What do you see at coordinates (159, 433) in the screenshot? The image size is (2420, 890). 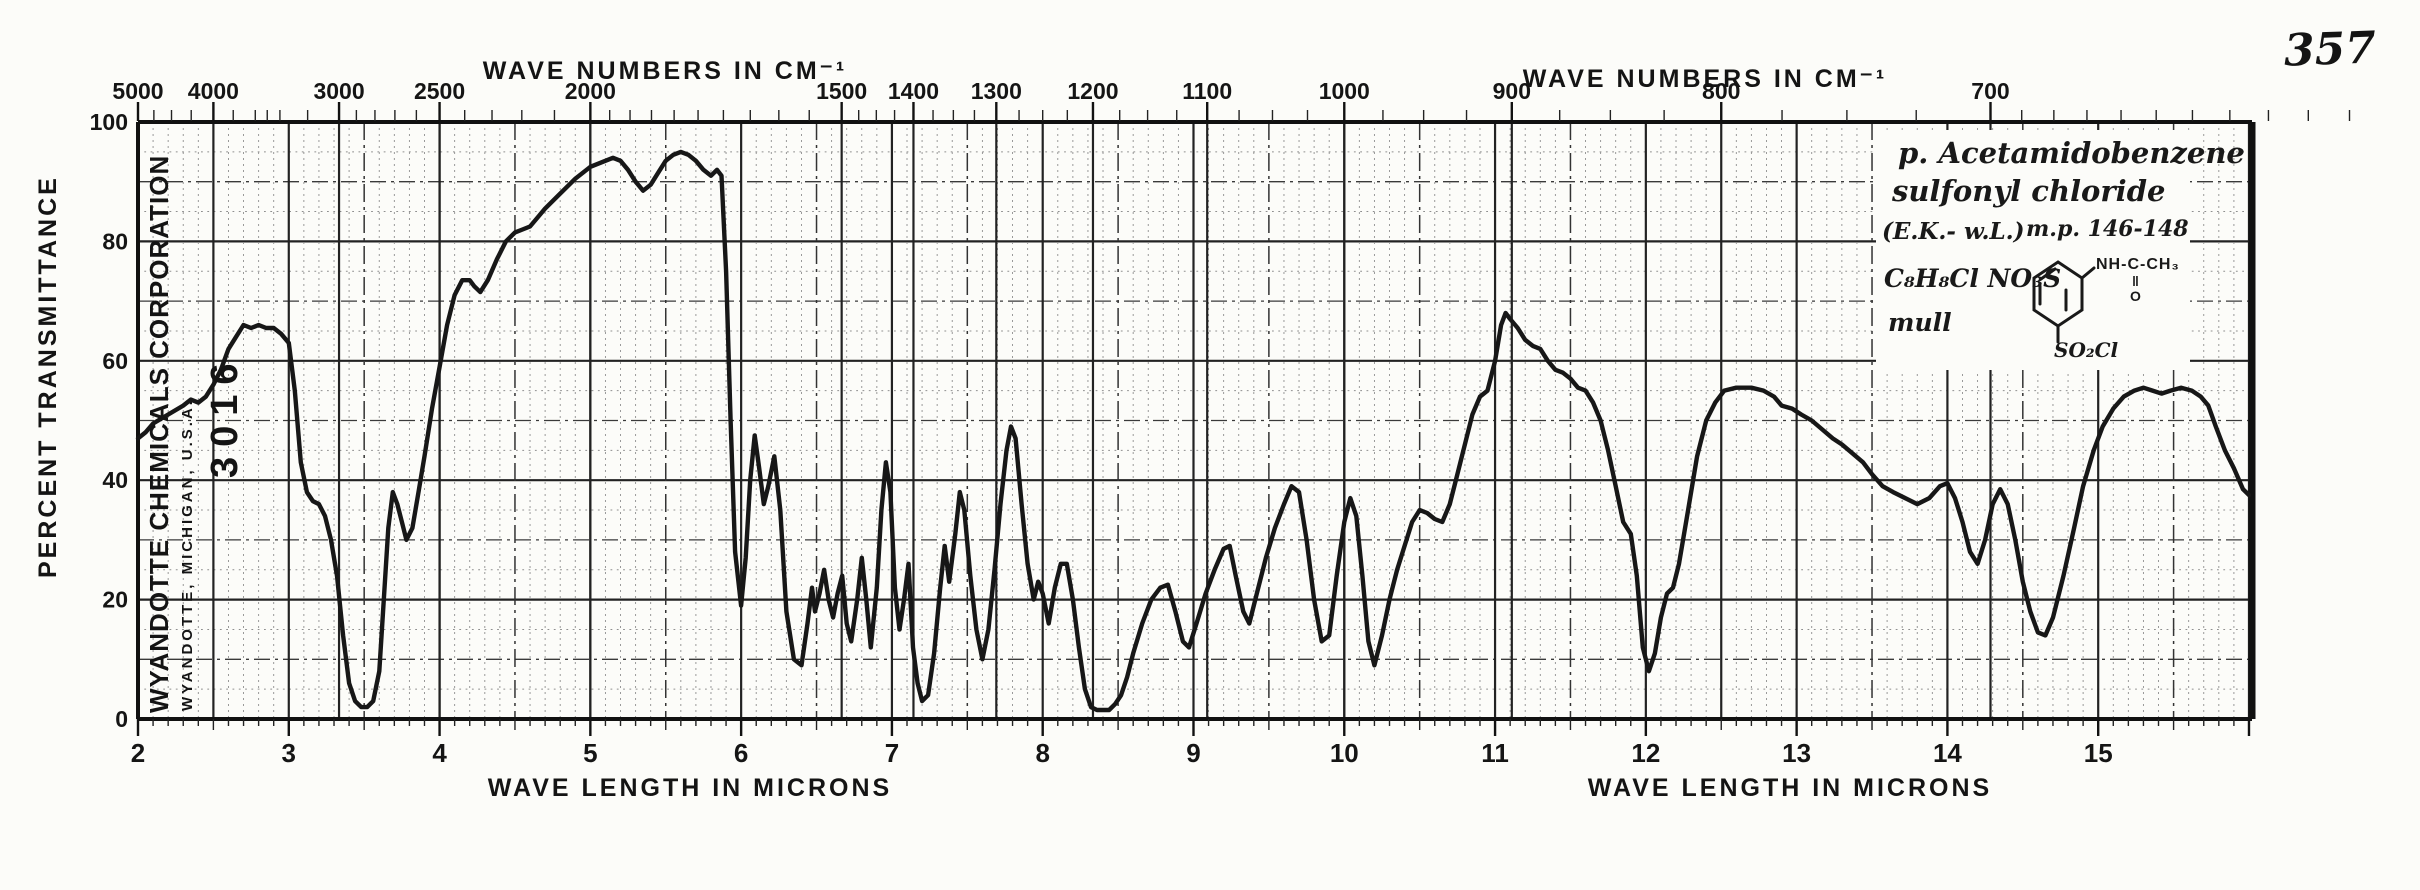 I see `company-stamp: WYANDOTTE CHEMICALS CORPORATION` at bounding box center [159, 433].